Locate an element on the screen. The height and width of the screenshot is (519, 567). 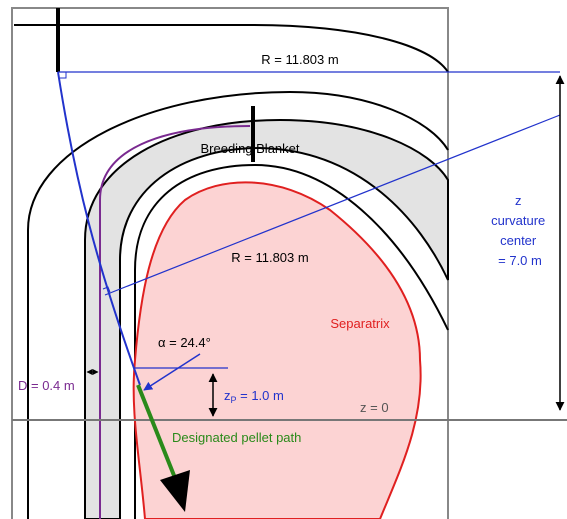
zp-label: zP = 1.0 m is located at coordinates (254, 396).